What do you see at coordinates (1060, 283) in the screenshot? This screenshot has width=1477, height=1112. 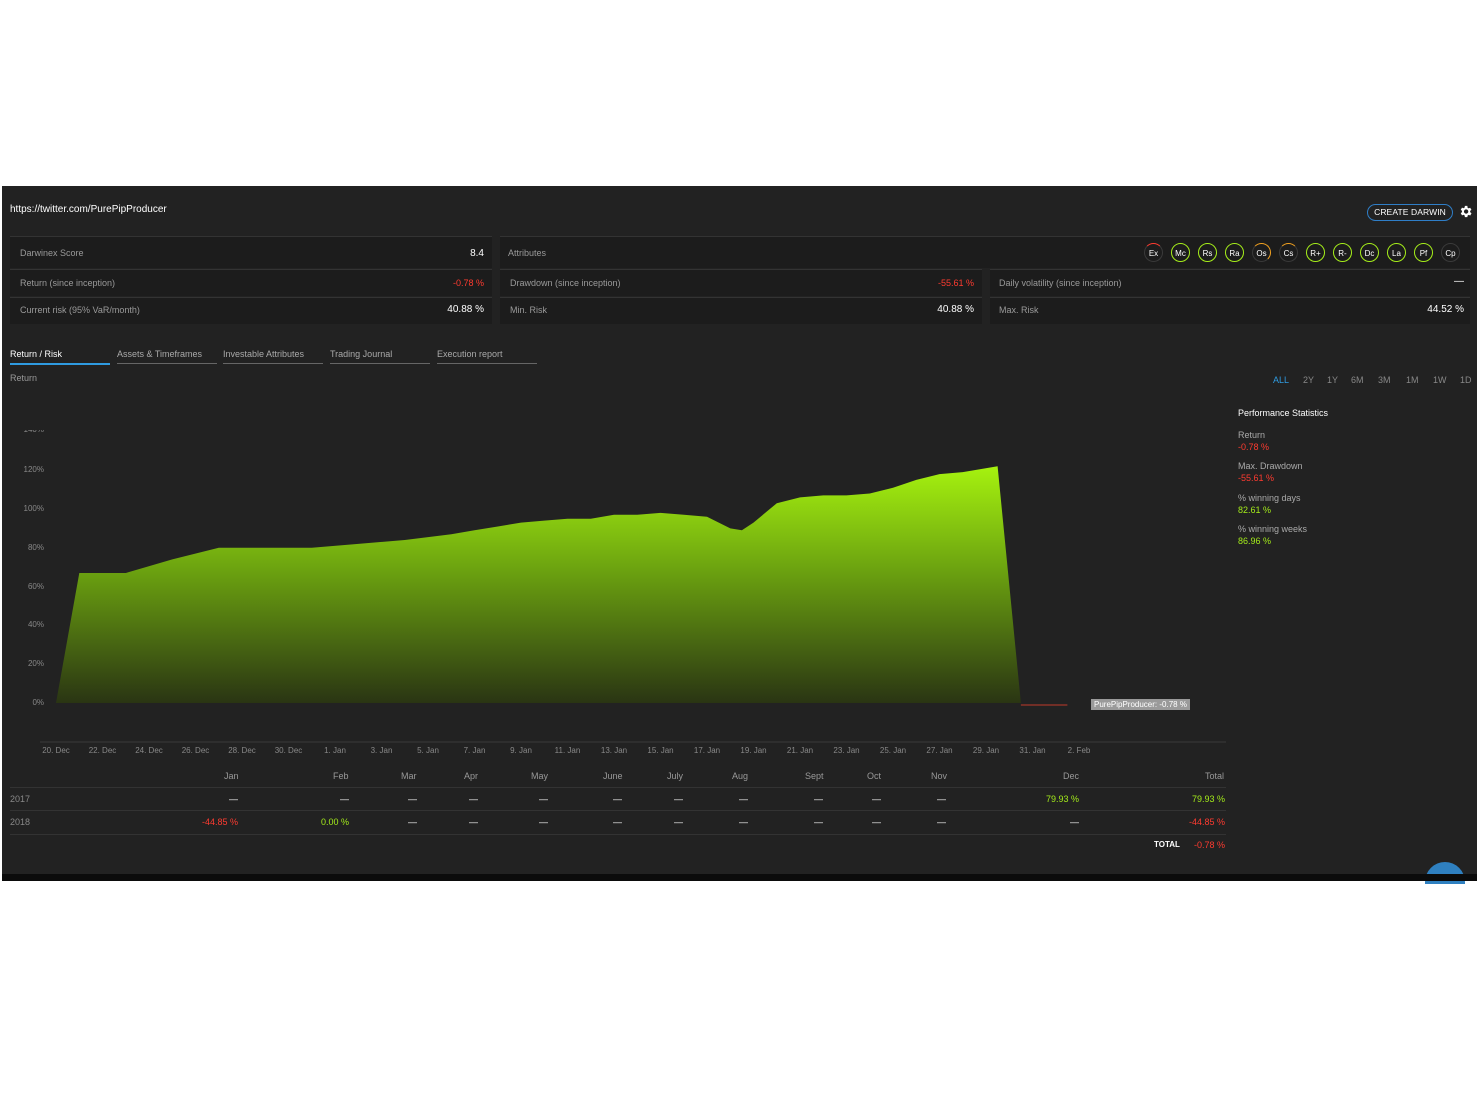 I see `volatility-label: Daily volatility (since inception)` at bounding box center [1060, 283].